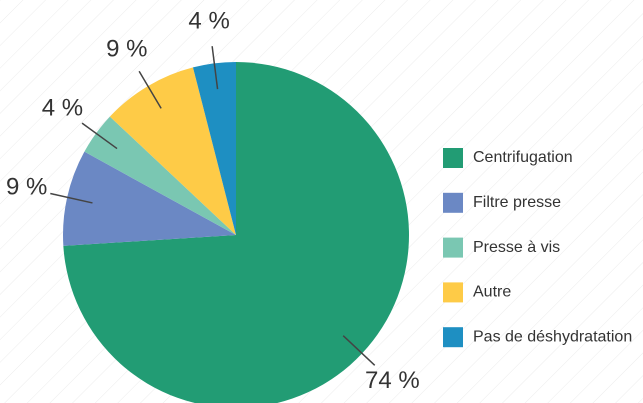  I want to click on legend-label: Presse à vis, so click(516, 247).